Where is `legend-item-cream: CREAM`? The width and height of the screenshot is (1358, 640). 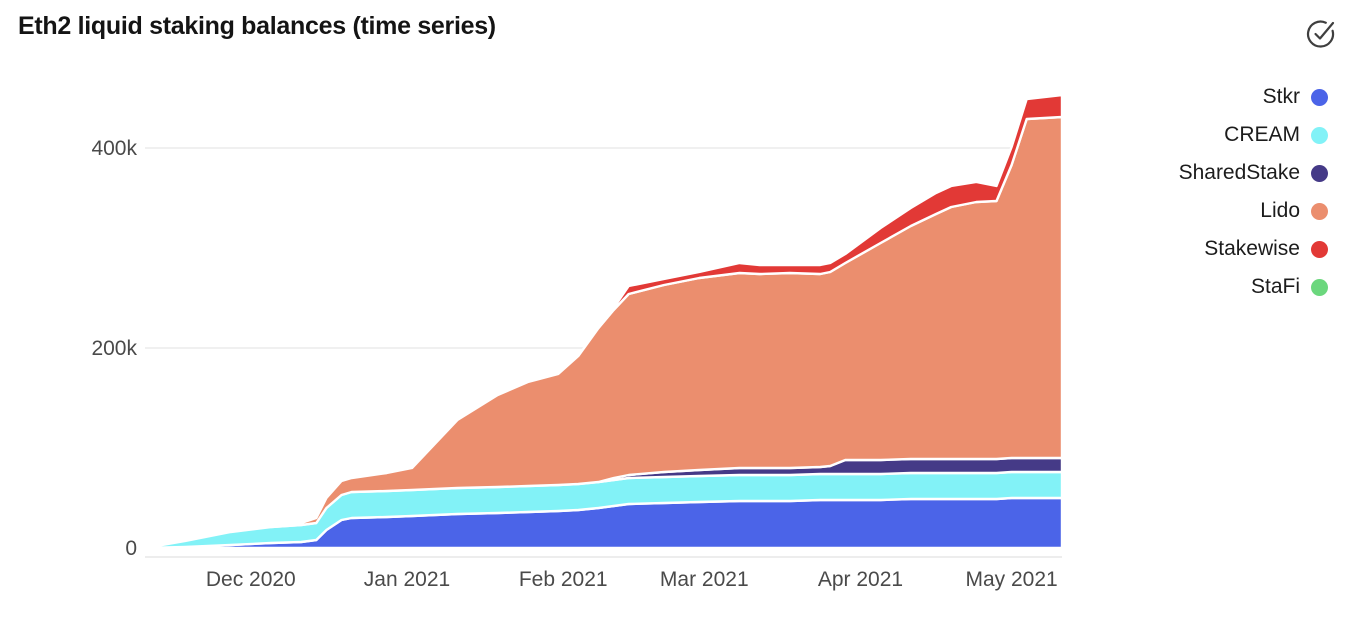
legend-item-cream: CREAM is located at coordinates (1276, 135).